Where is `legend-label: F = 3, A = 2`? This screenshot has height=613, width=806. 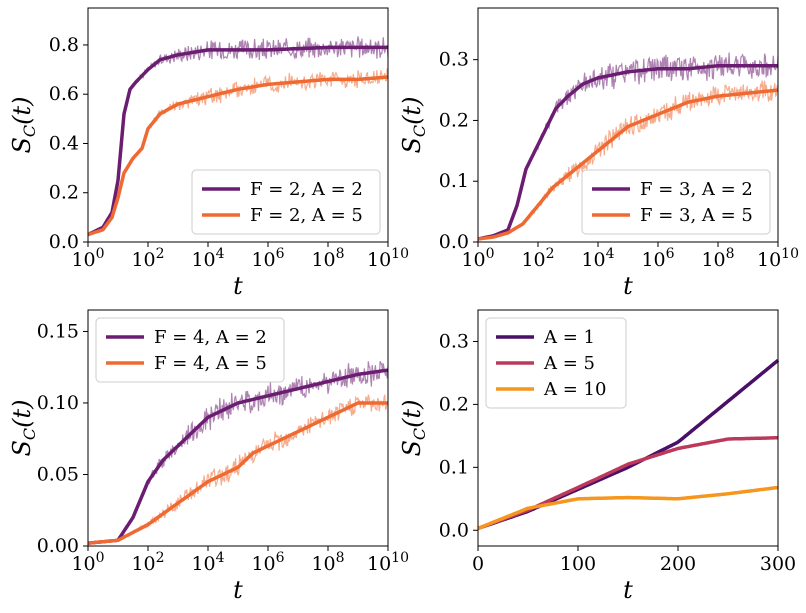
legend-label: F = 3, A = 2 is located at coordinates (696, 189).